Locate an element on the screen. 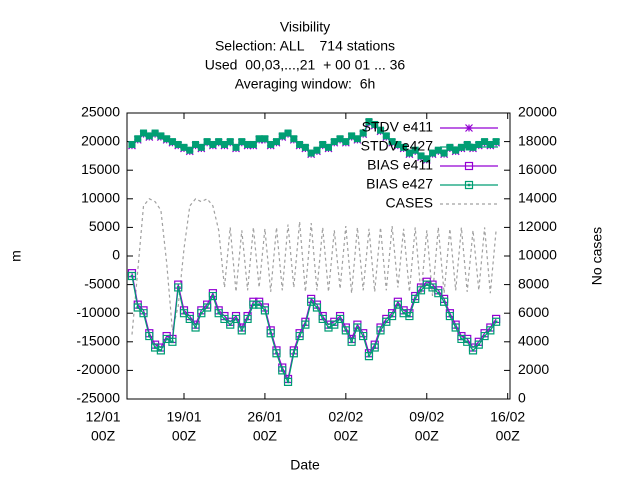 The width and height of the screenshot is (640, 480). y-tick-label: 10000 is located at coordinates (100, 198).